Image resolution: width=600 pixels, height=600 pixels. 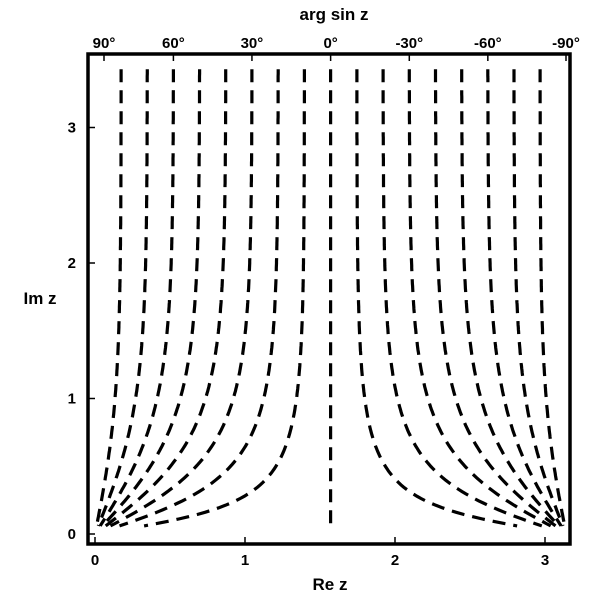 I want to click on y-tick-label-1: 1, so click(x=72, y=399).